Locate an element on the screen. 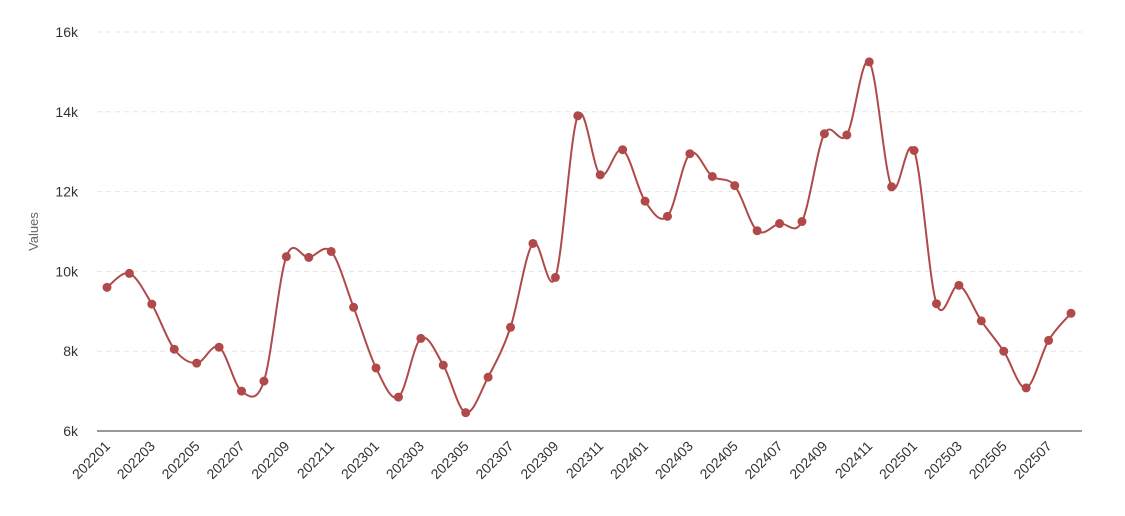  y-tick-label: 12k is located at coordinates (67, 192).